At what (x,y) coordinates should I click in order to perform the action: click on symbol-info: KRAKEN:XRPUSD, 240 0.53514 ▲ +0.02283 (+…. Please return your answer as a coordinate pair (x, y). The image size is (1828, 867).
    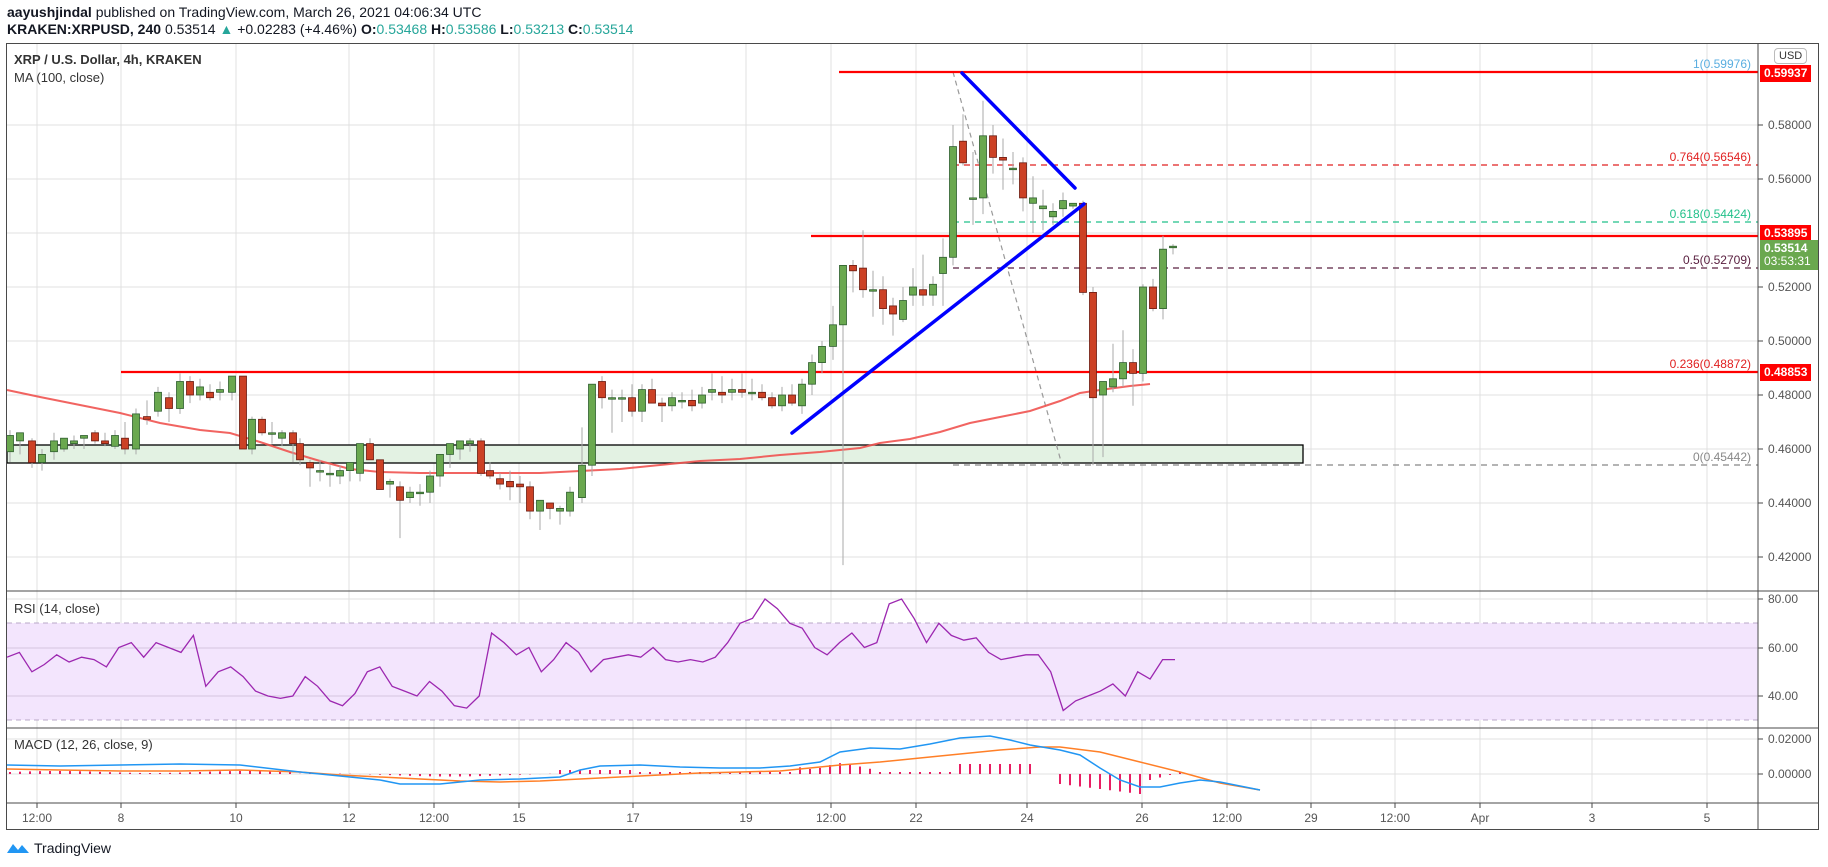
    Looking at the image, I should click on (320, 29).